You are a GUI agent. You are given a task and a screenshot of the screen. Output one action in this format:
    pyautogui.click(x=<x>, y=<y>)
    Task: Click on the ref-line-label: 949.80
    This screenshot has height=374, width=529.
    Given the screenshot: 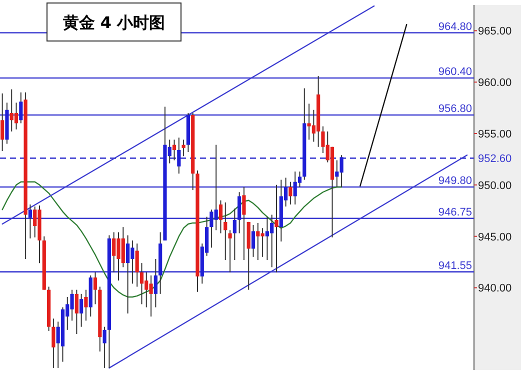 What is the action you would take?
    pyautogui.click(x=455, y=180)
    